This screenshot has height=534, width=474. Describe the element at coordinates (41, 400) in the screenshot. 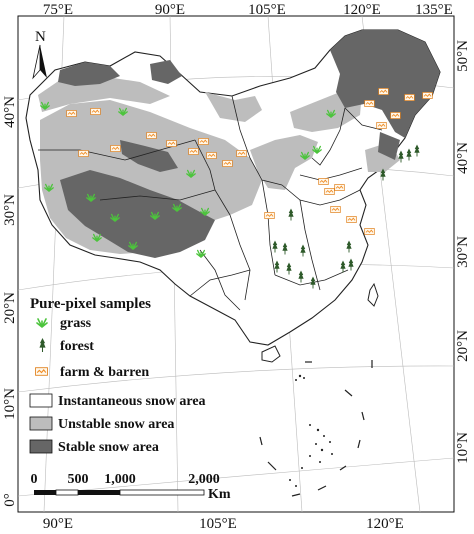

I see `legend-swatch-instantaneous` at that location.